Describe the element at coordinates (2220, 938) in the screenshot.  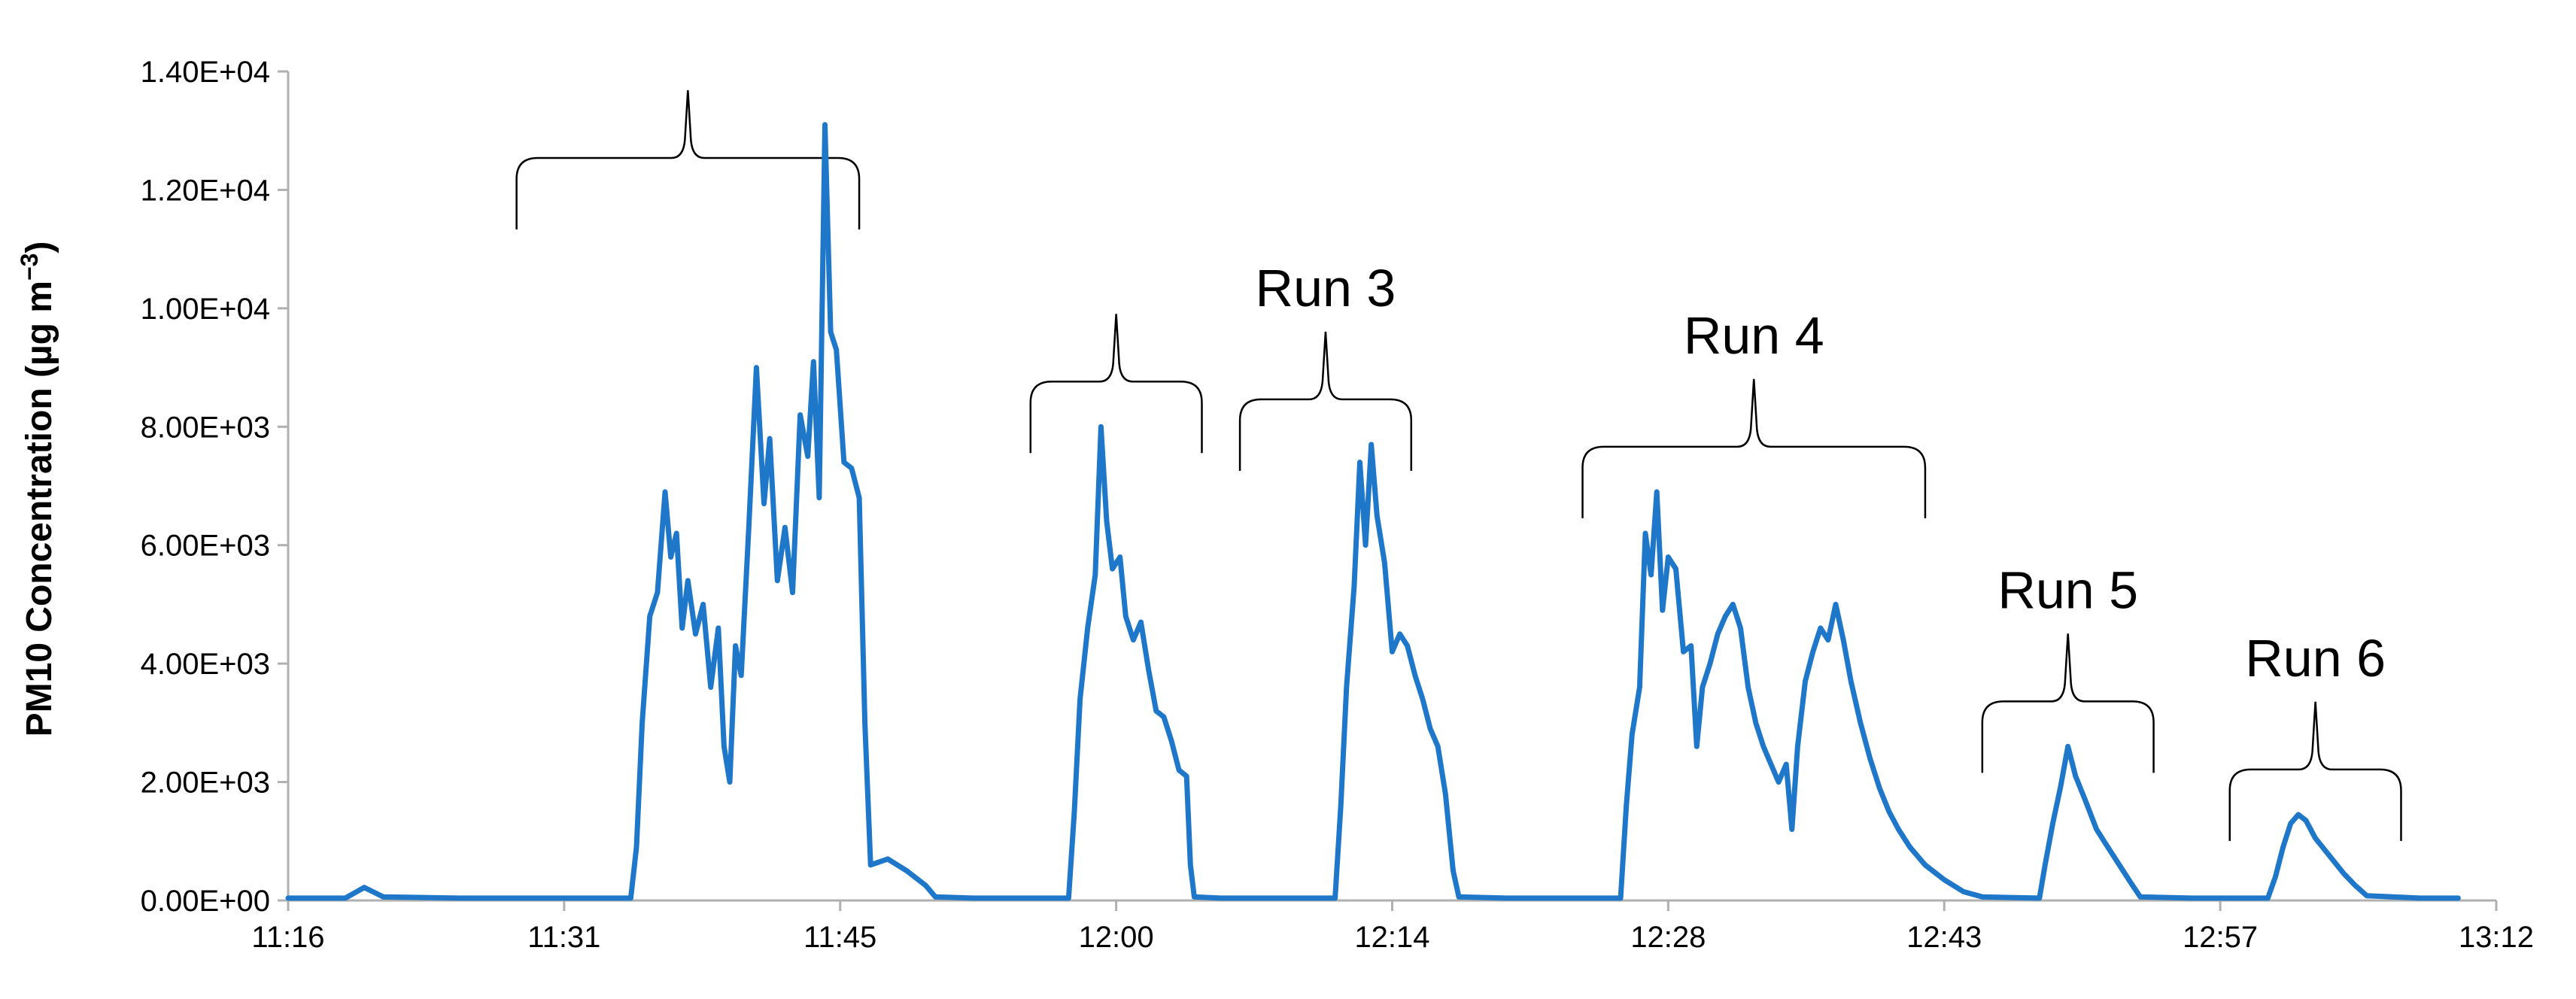
I see `x-tick-label: 12:57` at that location.